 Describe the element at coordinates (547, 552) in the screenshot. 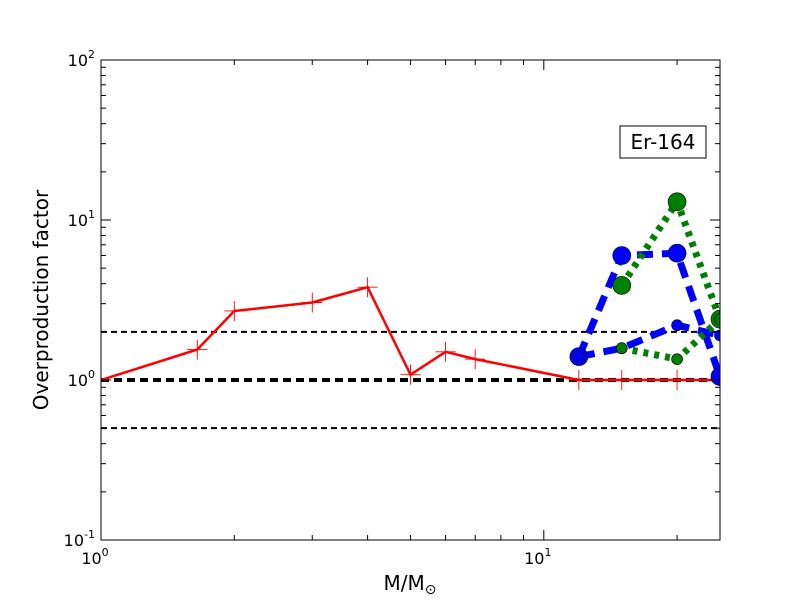

I see `x-tick-exp: 1` at that location.